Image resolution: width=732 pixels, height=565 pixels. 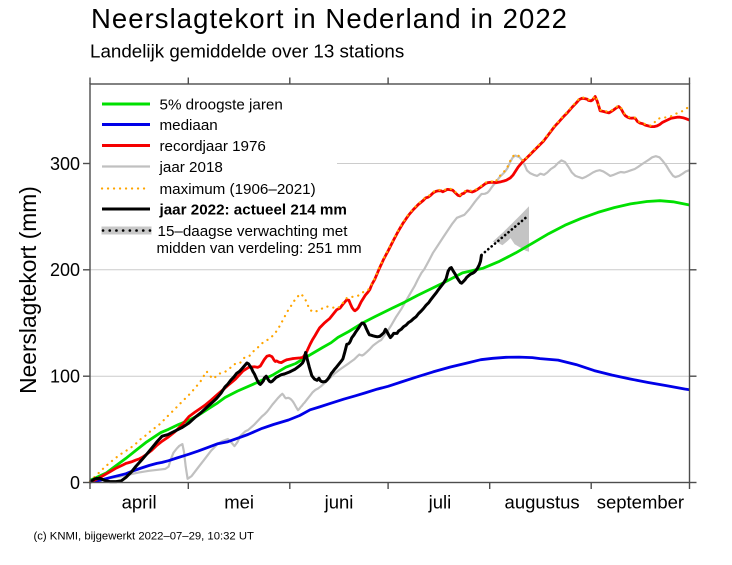 I want to click on svg-text: 300, so click(x=65, y=164).